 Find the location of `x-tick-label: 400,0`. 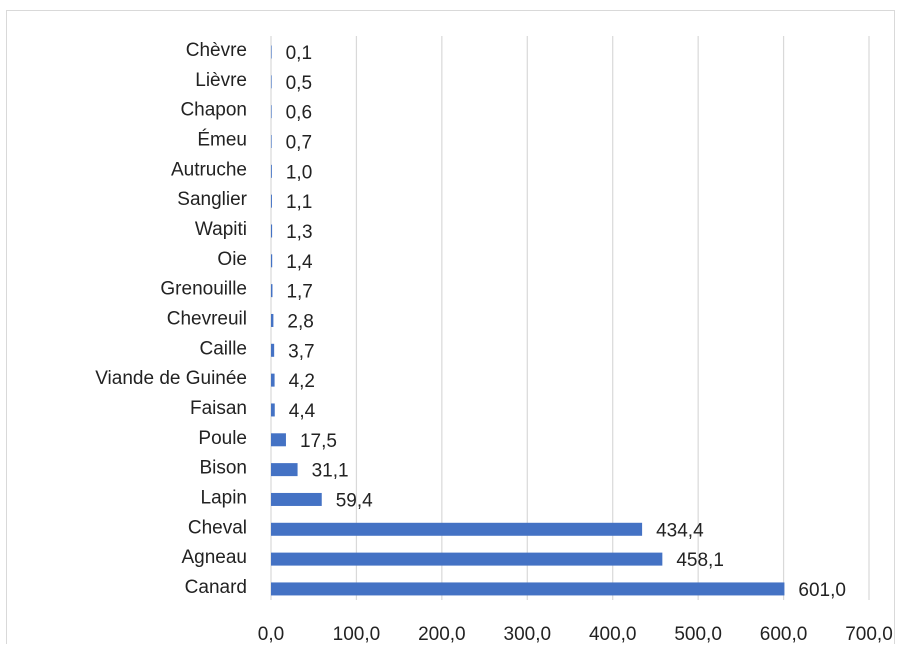

x-tick-label: 400,0 is located at coordinates (613, 634).